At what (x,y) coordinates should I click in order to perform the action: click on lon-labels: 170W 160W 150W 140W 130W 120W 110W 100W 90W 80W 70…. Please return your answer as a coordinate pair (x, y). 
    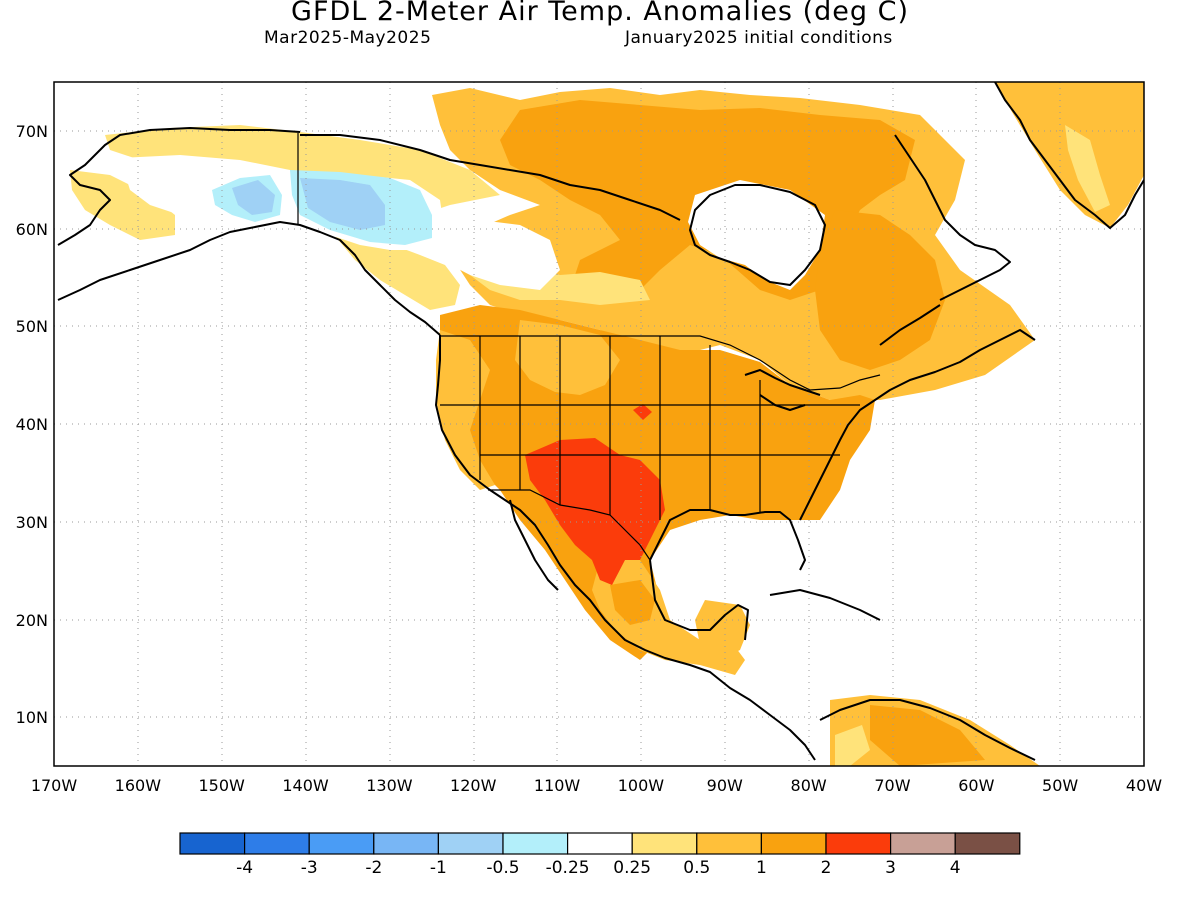
    Looking at the image, I should click on (596, 785).